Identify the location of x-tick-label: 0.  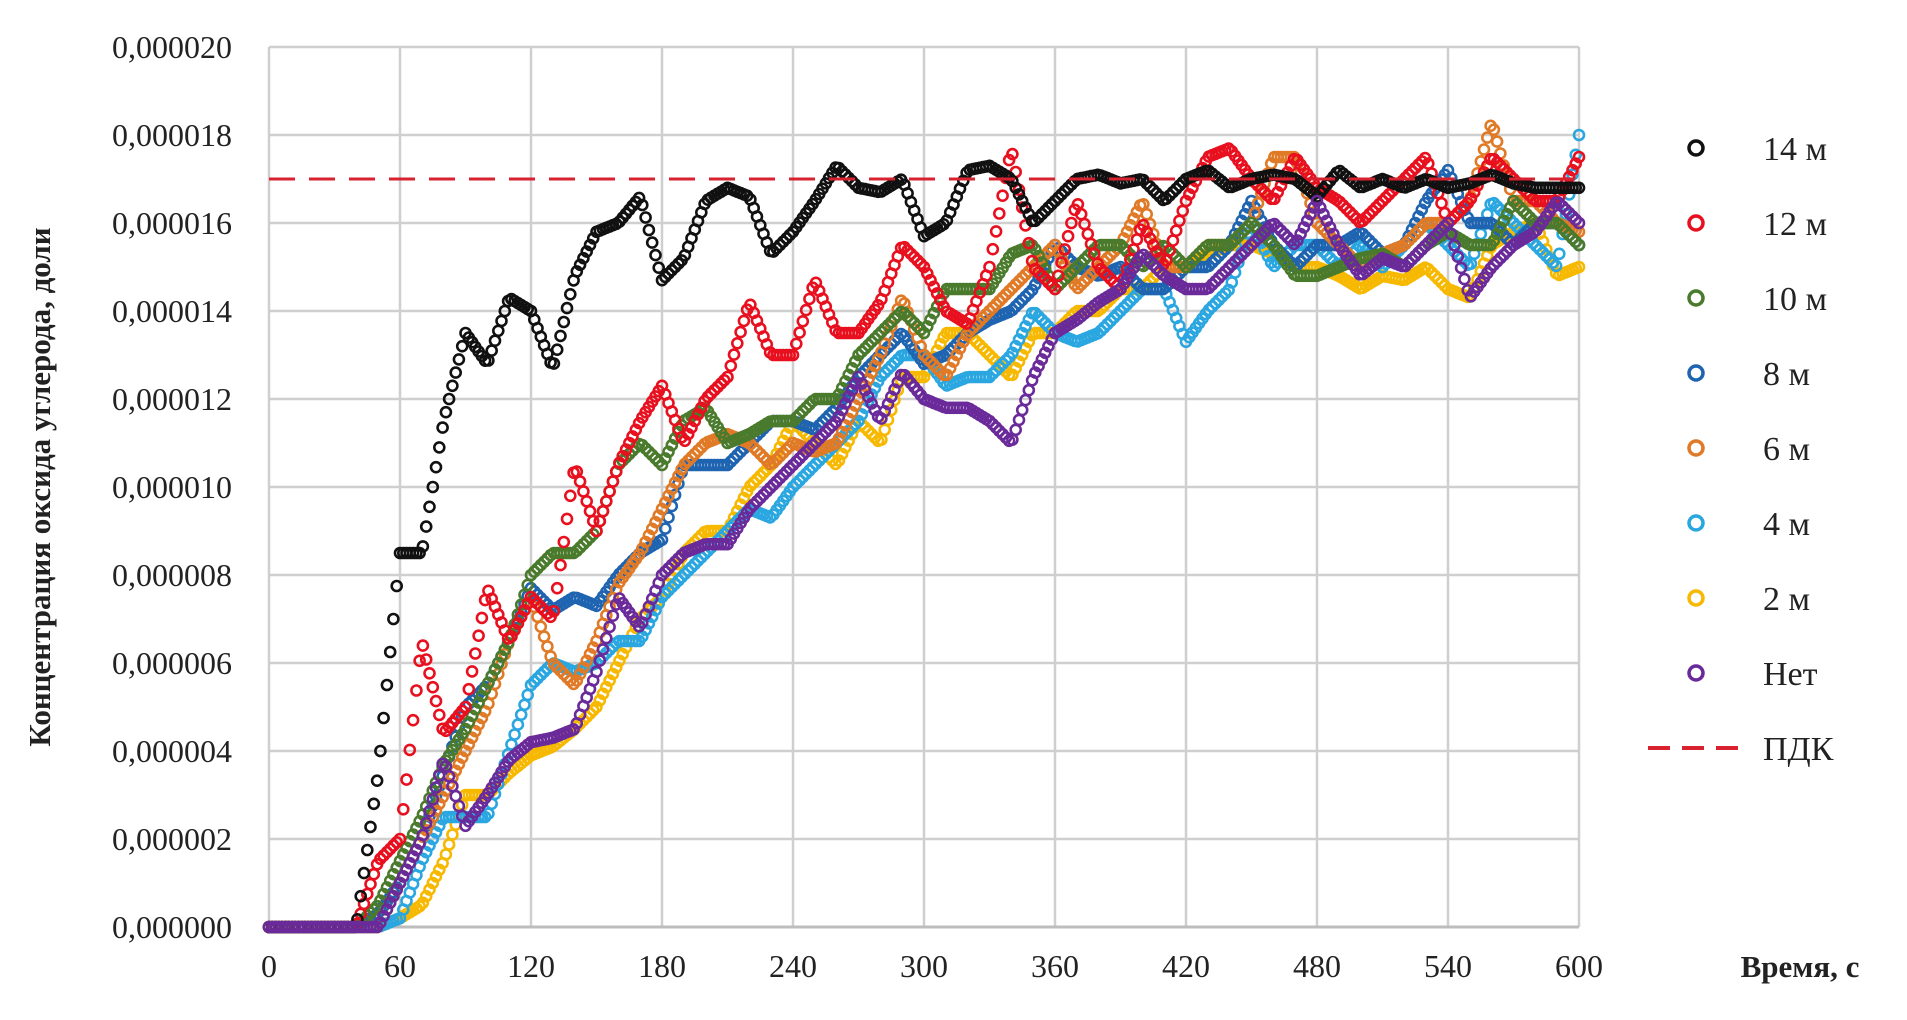
(269, 966).